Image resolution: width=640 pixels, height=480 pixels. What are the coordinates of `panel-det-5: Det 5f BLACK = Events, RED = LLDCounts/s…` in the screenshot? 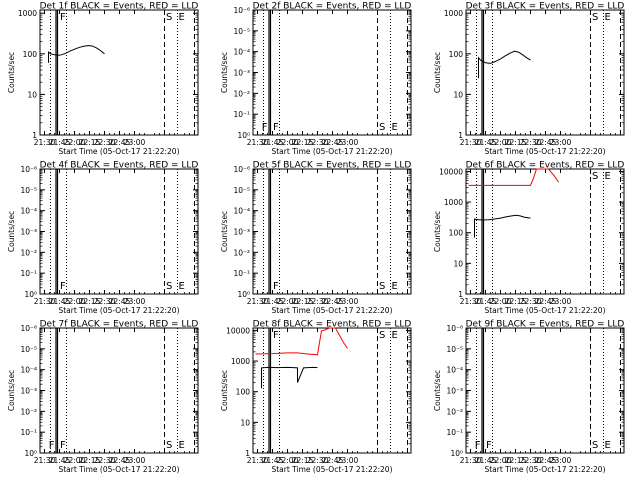 It's located at (315, 238).